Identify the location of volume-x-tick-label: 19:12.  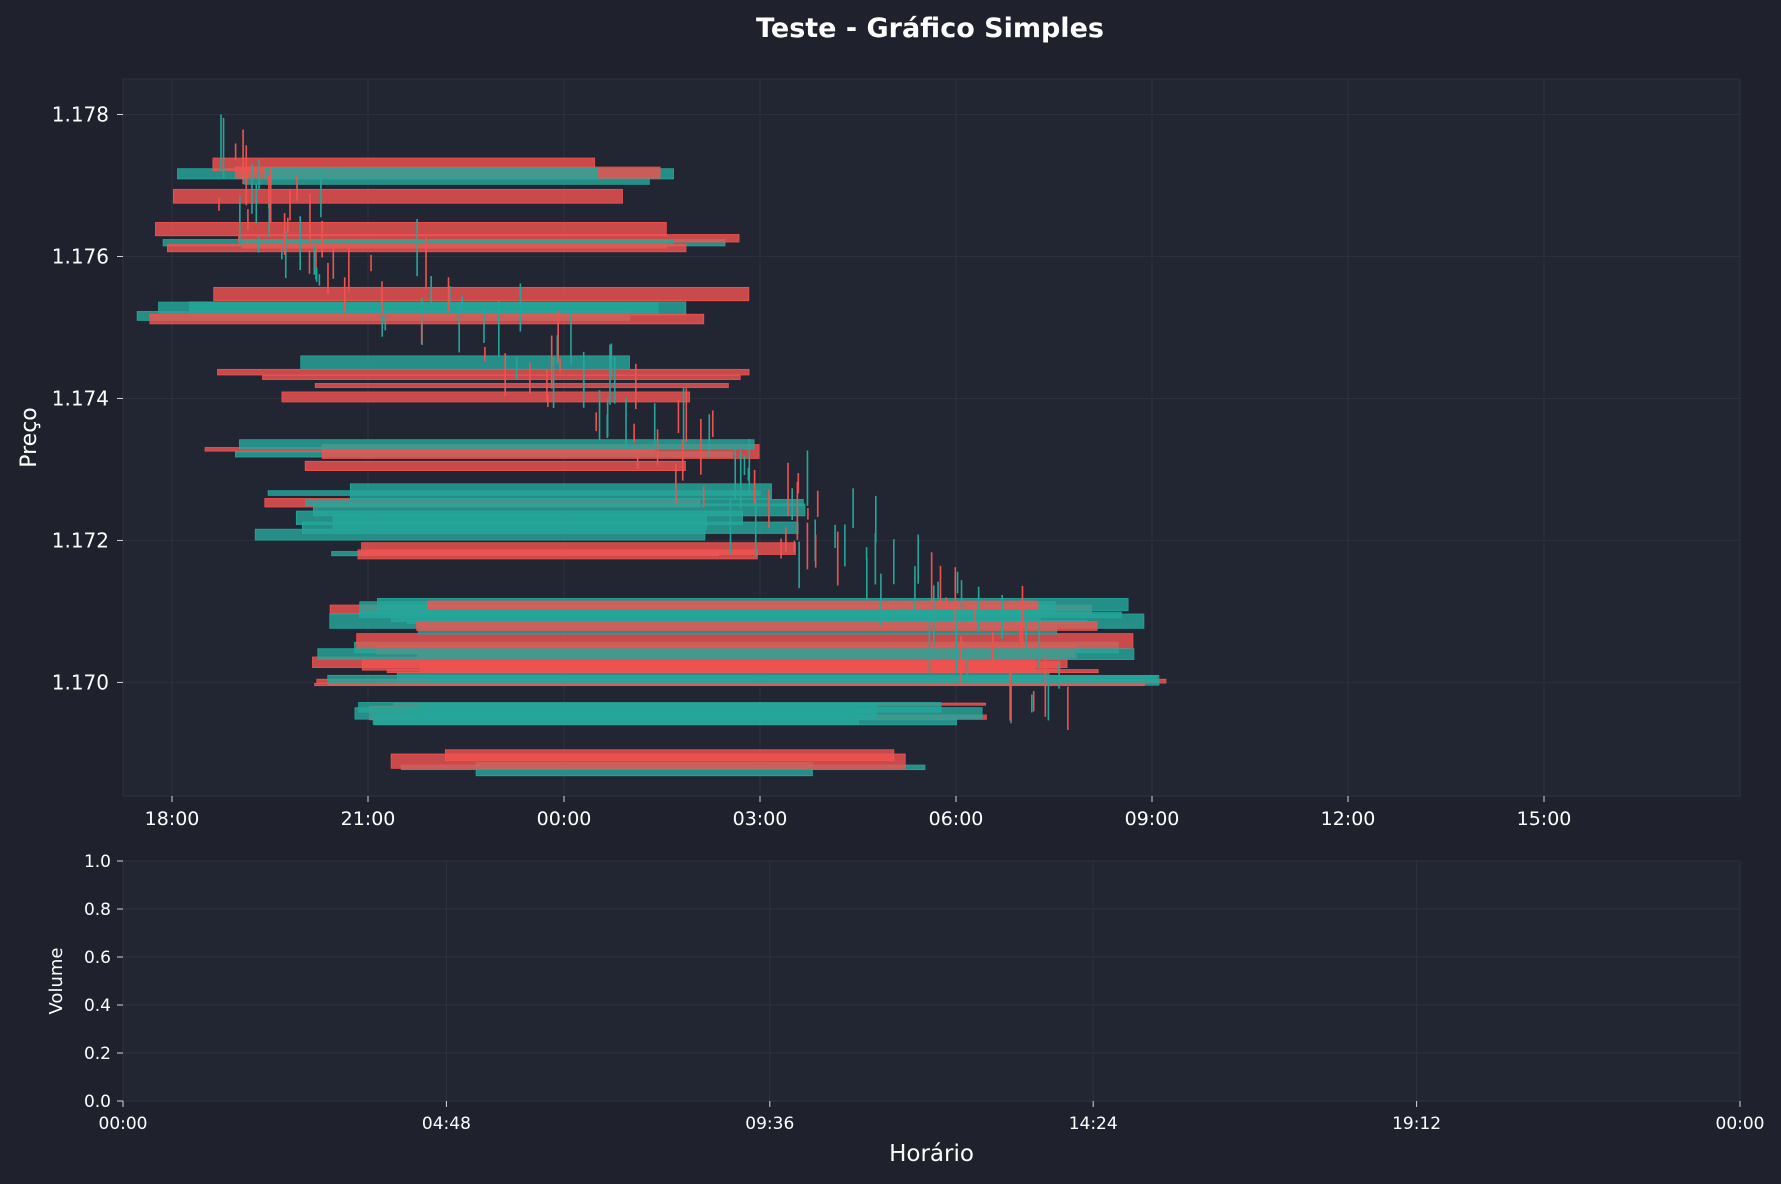
(1416, 1124).